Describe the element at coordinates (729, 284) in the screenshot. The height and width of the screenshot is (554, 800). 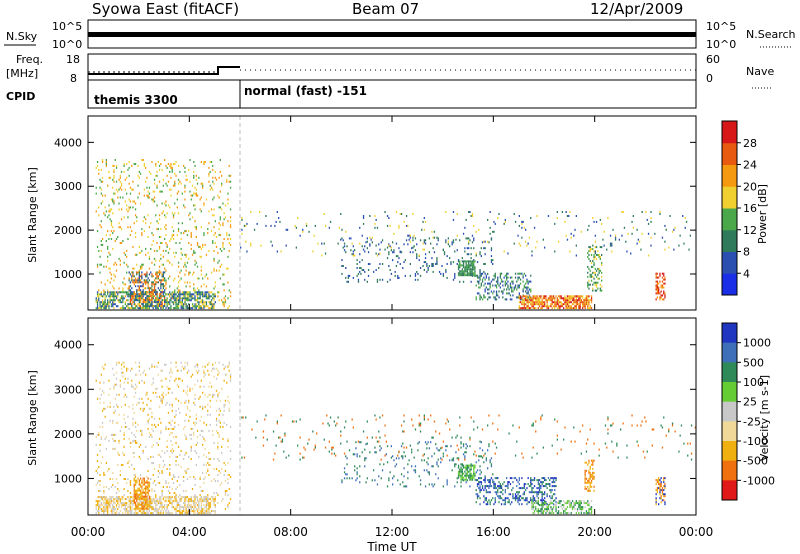
I see `power-colorbar-swatch` at that location.